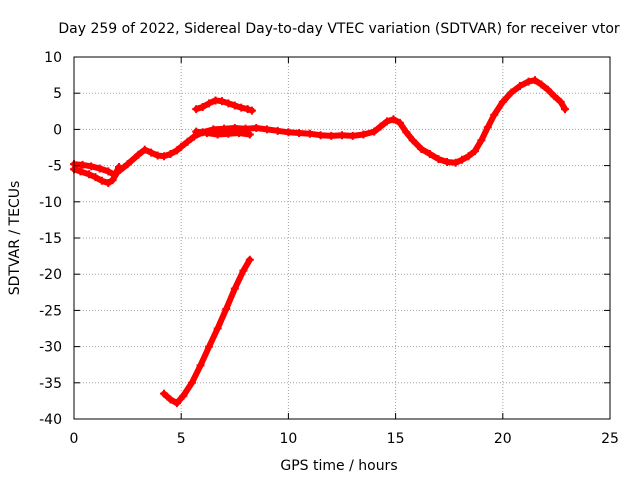 The image size is (640, 480). I want to click on x-tick-label: 25, so click(610, 439).